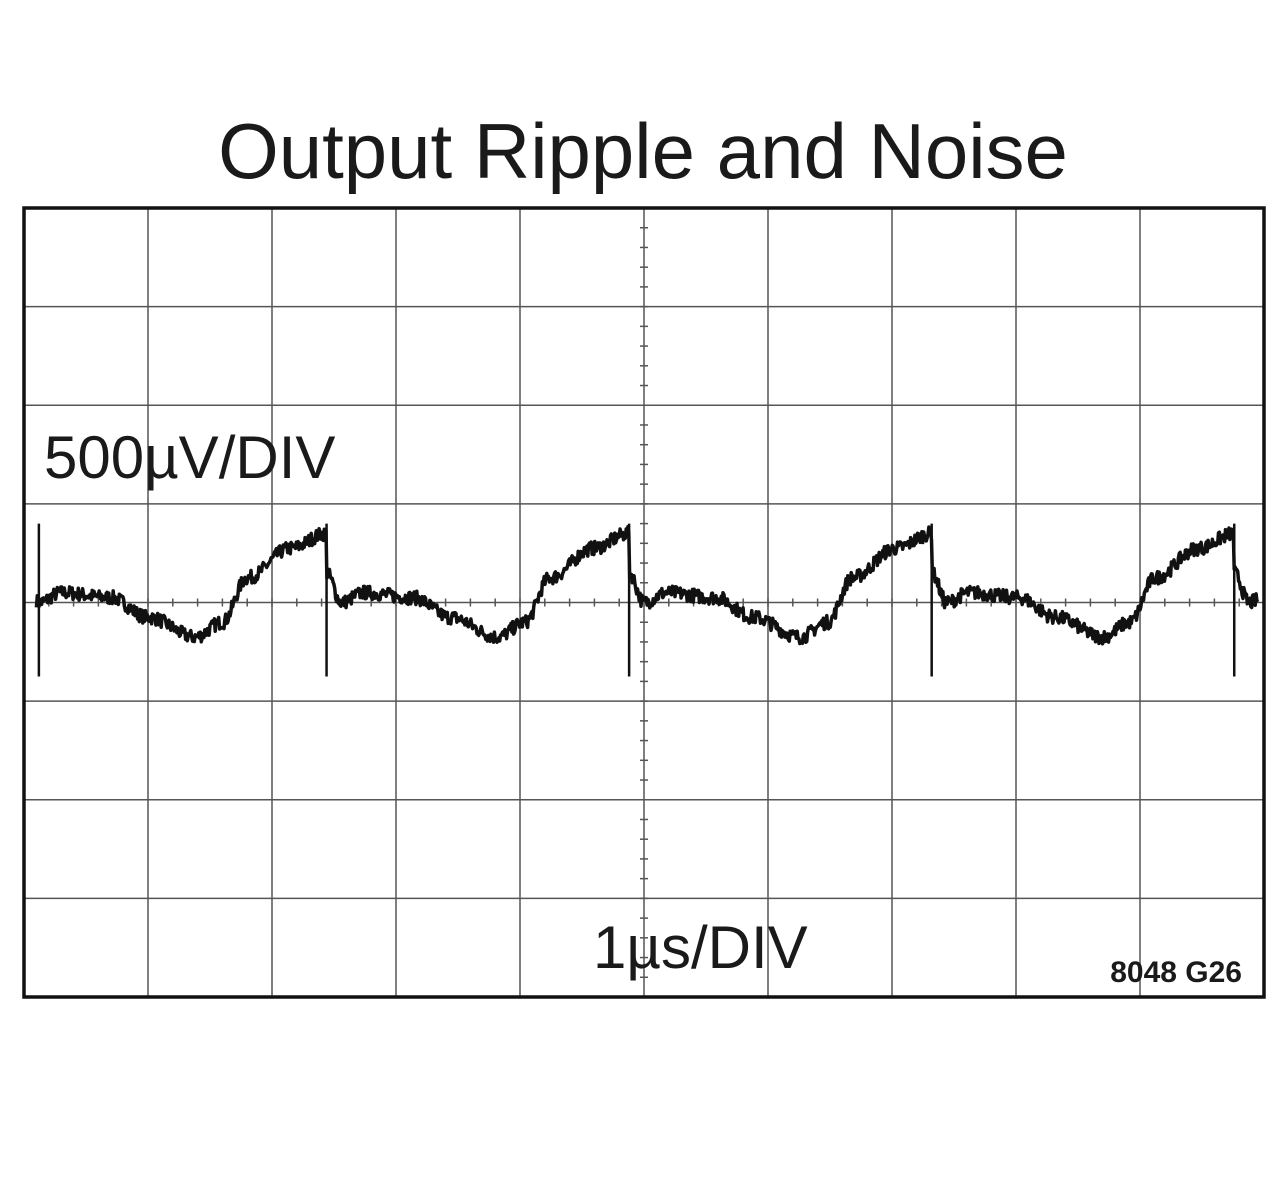 The image size is (1280, 1190). Describe the element at coordinates (700, 947) in the screenshot. I see `x-scale-label: 1µs/DIV` at that location.